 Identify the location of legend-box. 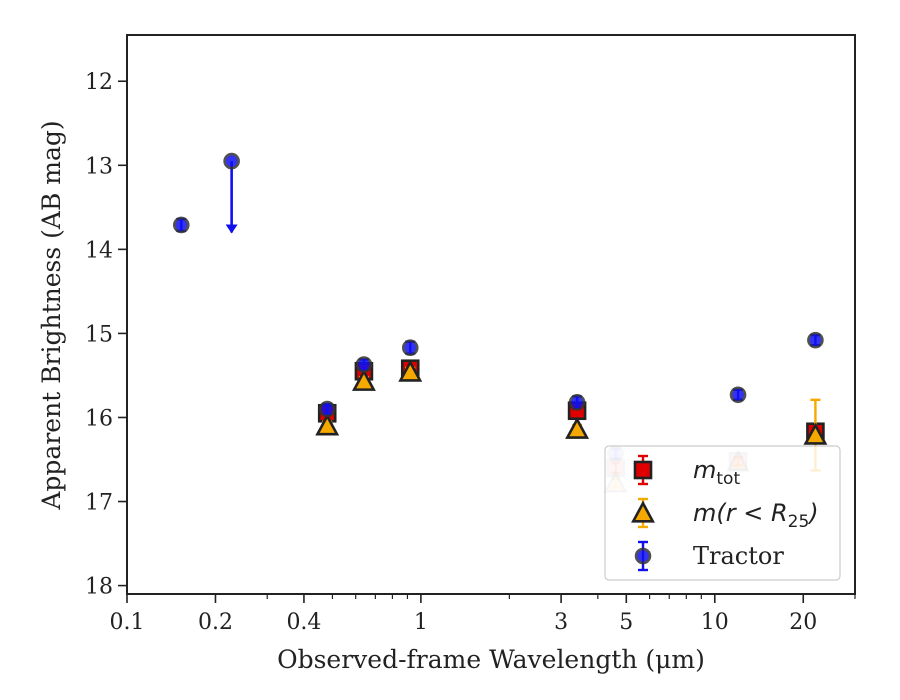
(722, 513).